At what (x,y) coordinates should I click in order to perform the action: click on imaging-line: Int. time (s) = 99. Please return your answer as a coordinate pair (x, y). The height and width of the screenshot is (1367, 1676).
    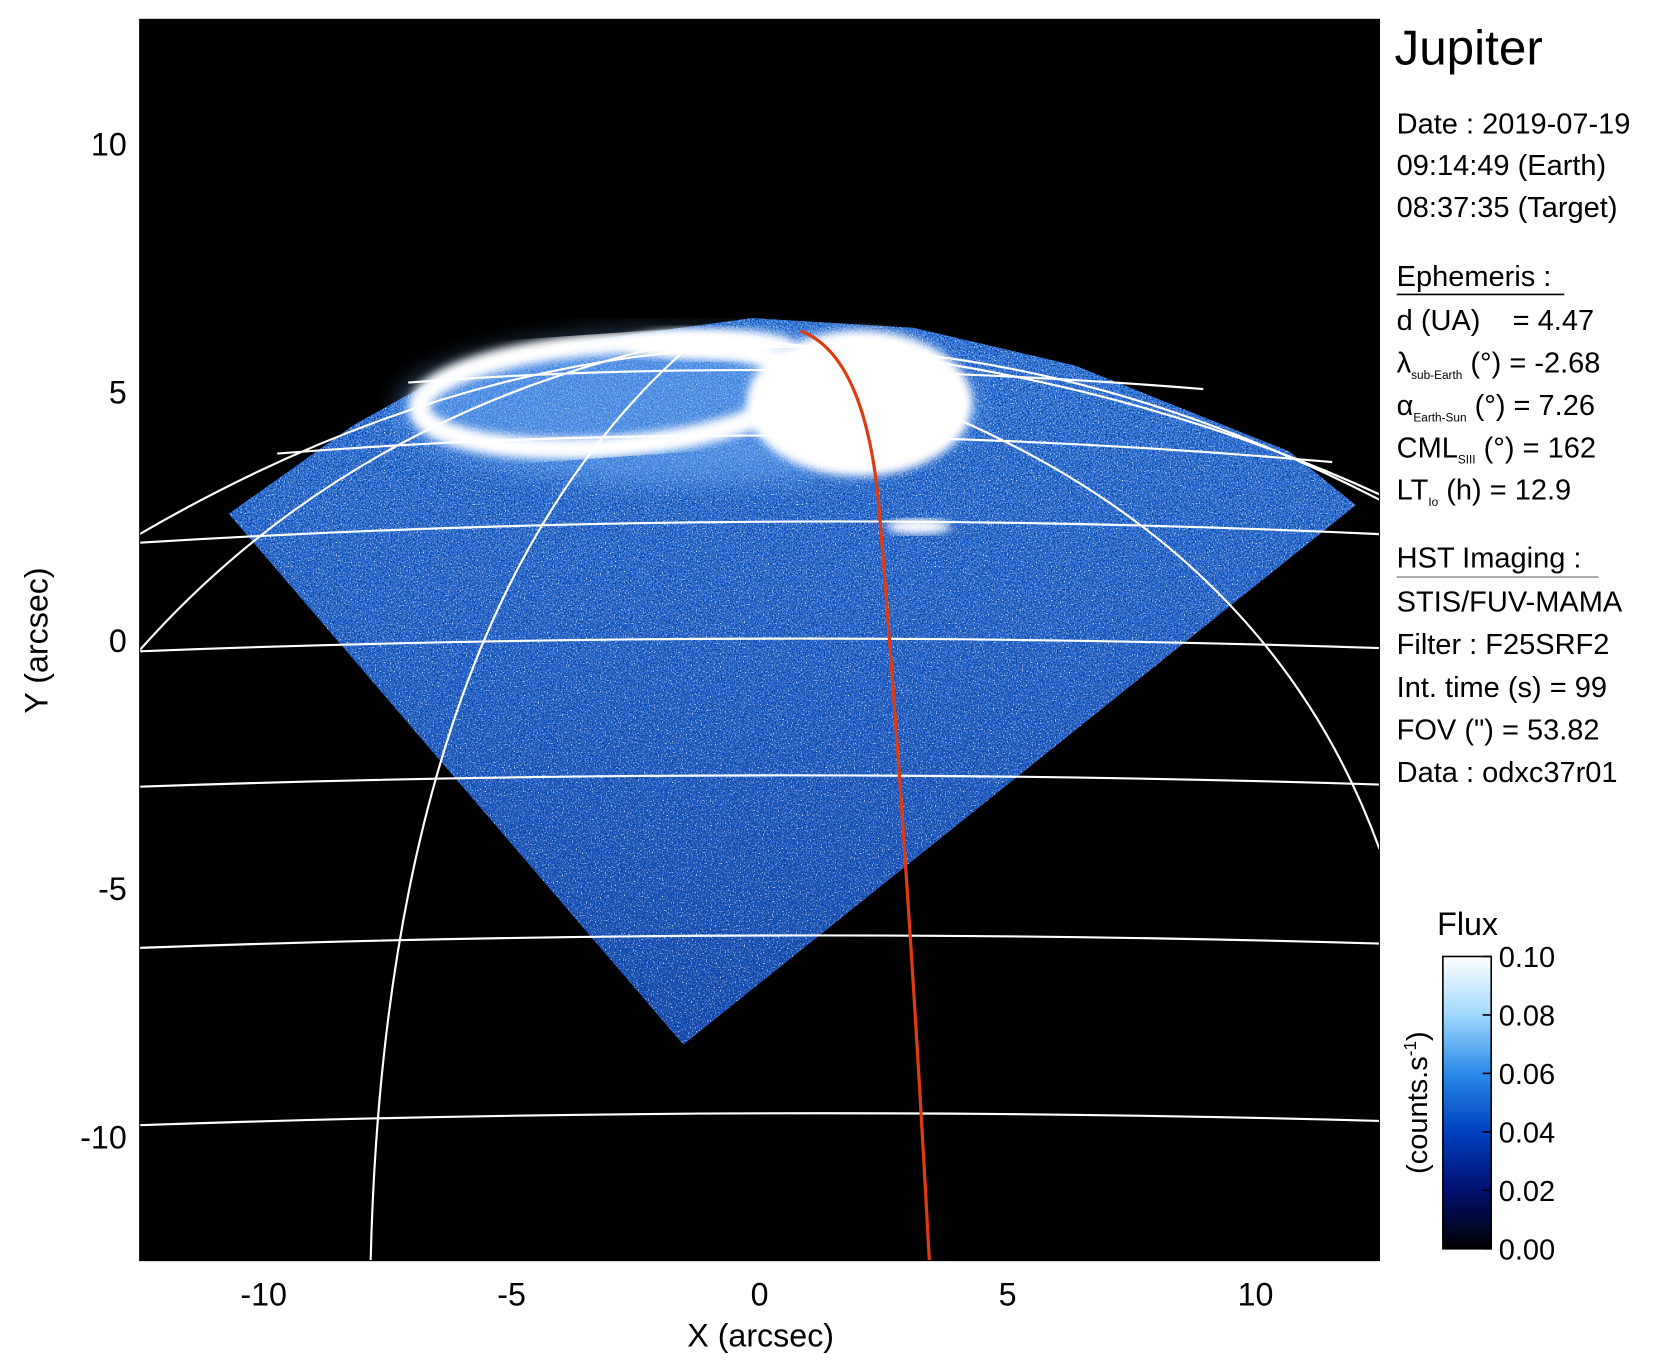
    Looking at the image, I should click on (1502, 688).